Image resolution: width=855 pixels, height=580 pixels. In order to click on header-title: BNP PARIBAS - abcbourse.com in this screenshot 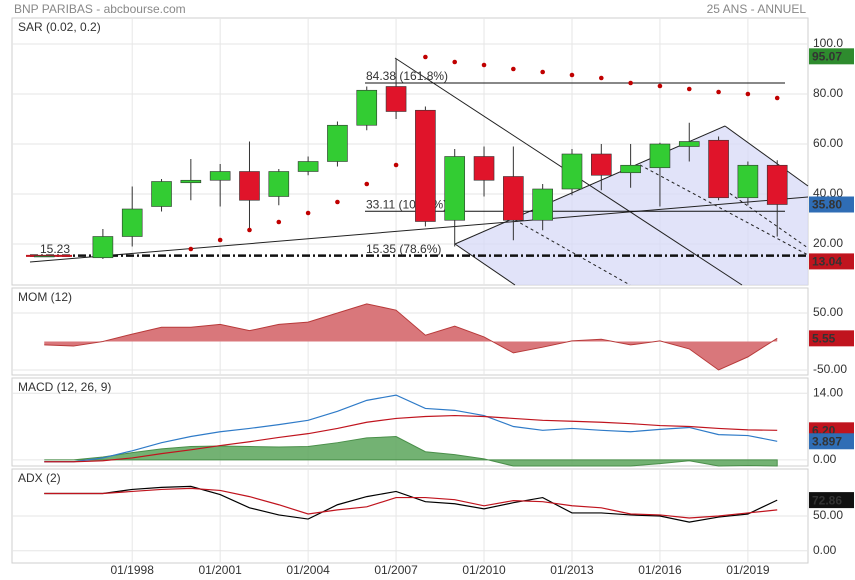, I will do `click(100, 9)`.